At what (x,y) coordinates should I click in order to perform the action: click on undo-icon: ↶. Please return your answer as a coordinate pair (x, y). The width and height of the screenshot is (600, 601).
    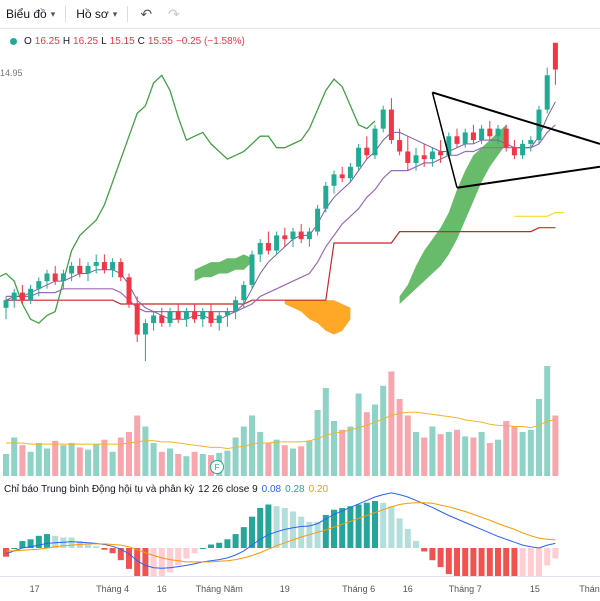
    Looking at the image, I should click on (146, 13).